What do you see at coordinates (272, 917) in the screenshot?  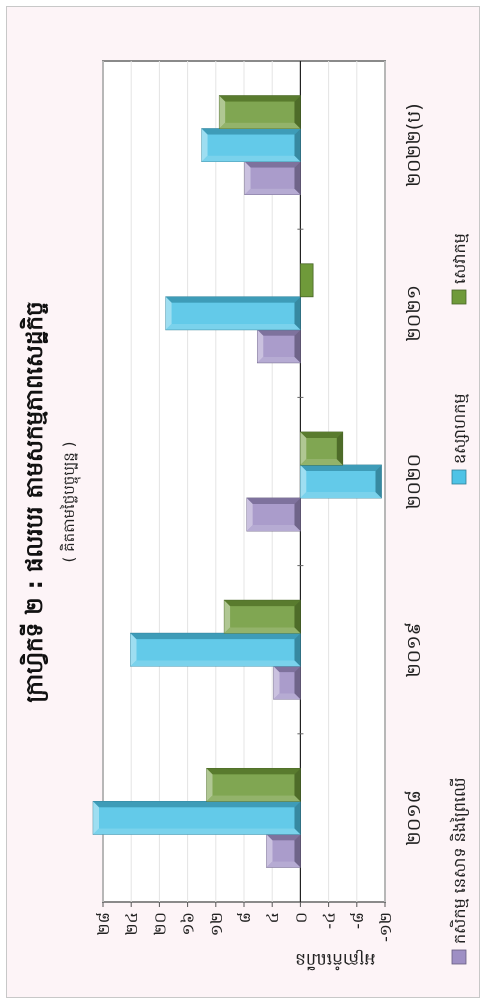 I see `y-tick-label: ៤` at bounding box center [272, 917].